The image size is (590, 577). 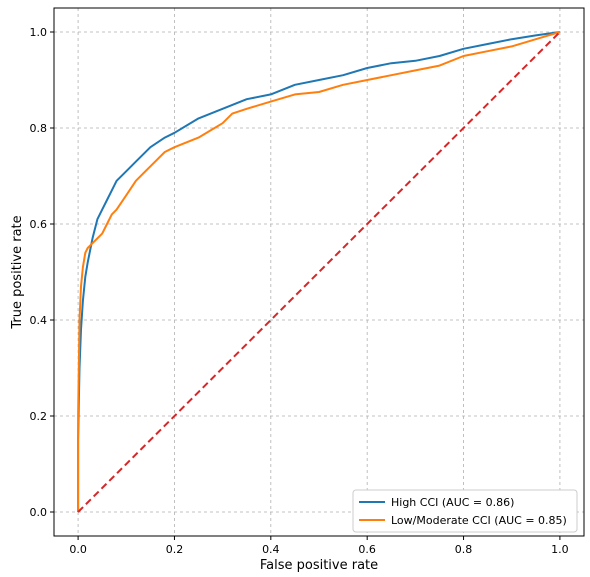 I want to click on x-tick-label: 0.4, so click(x=271, y=549).